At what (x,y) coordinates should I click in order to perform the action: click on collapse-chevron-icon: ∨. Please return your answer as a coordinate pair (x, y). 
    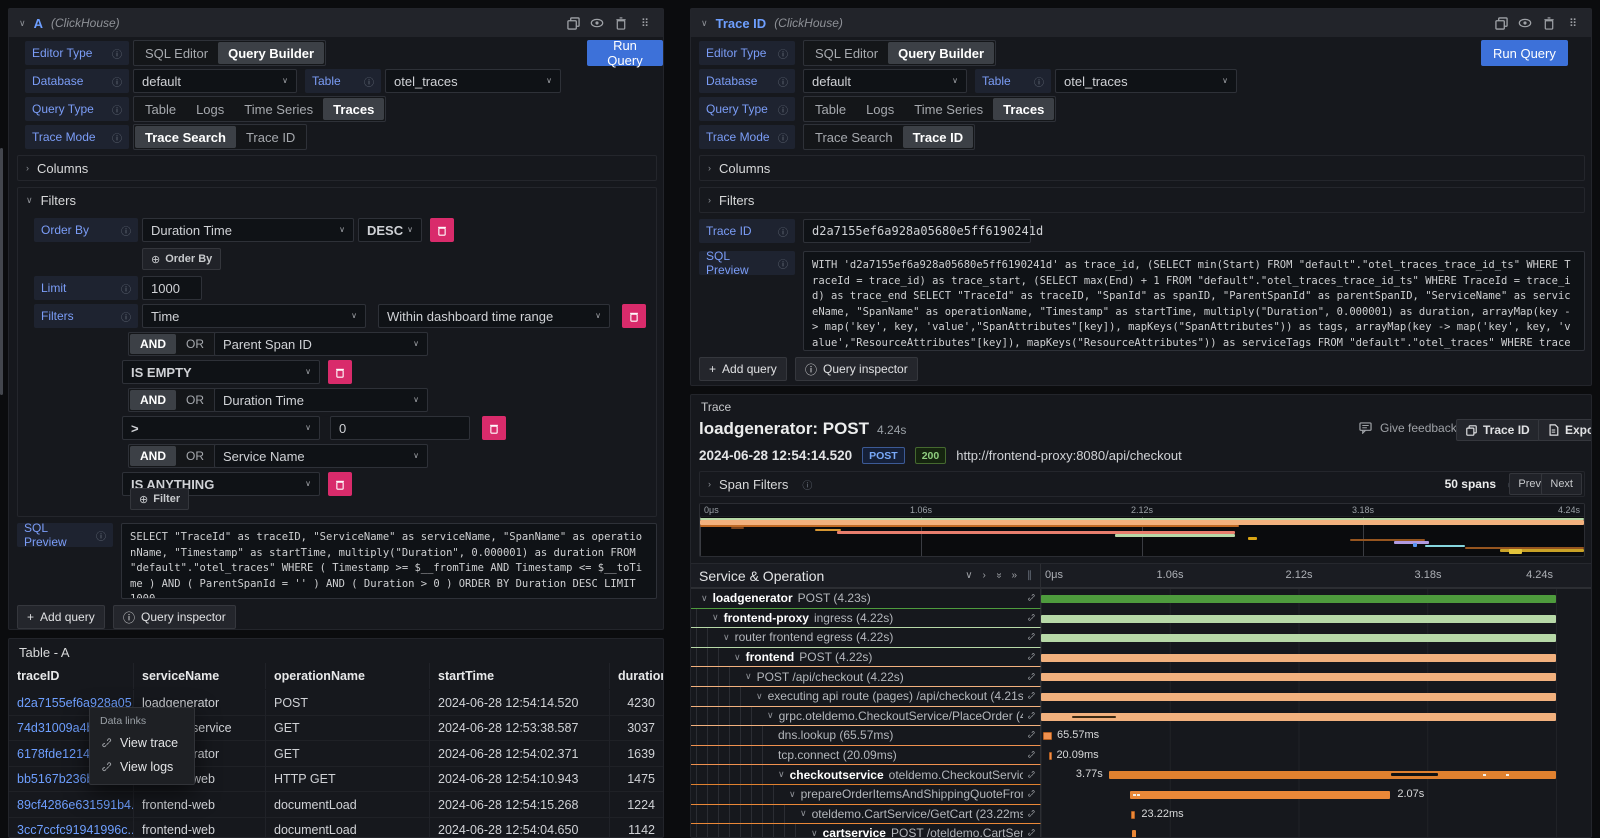
    Looking at the image, I should click on (704, 22).